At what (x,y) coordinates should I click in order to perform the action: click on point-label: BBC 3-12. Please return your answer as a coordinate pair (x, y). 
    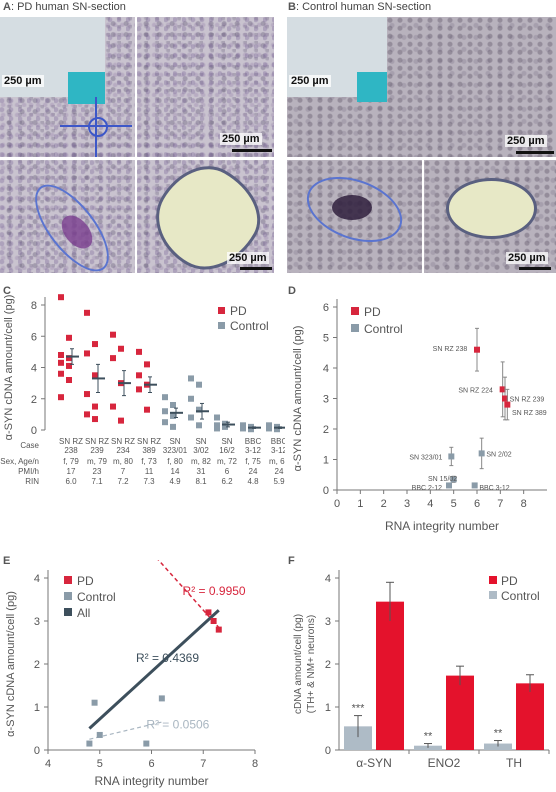
    Looking at the image, I should click on (494, 488).